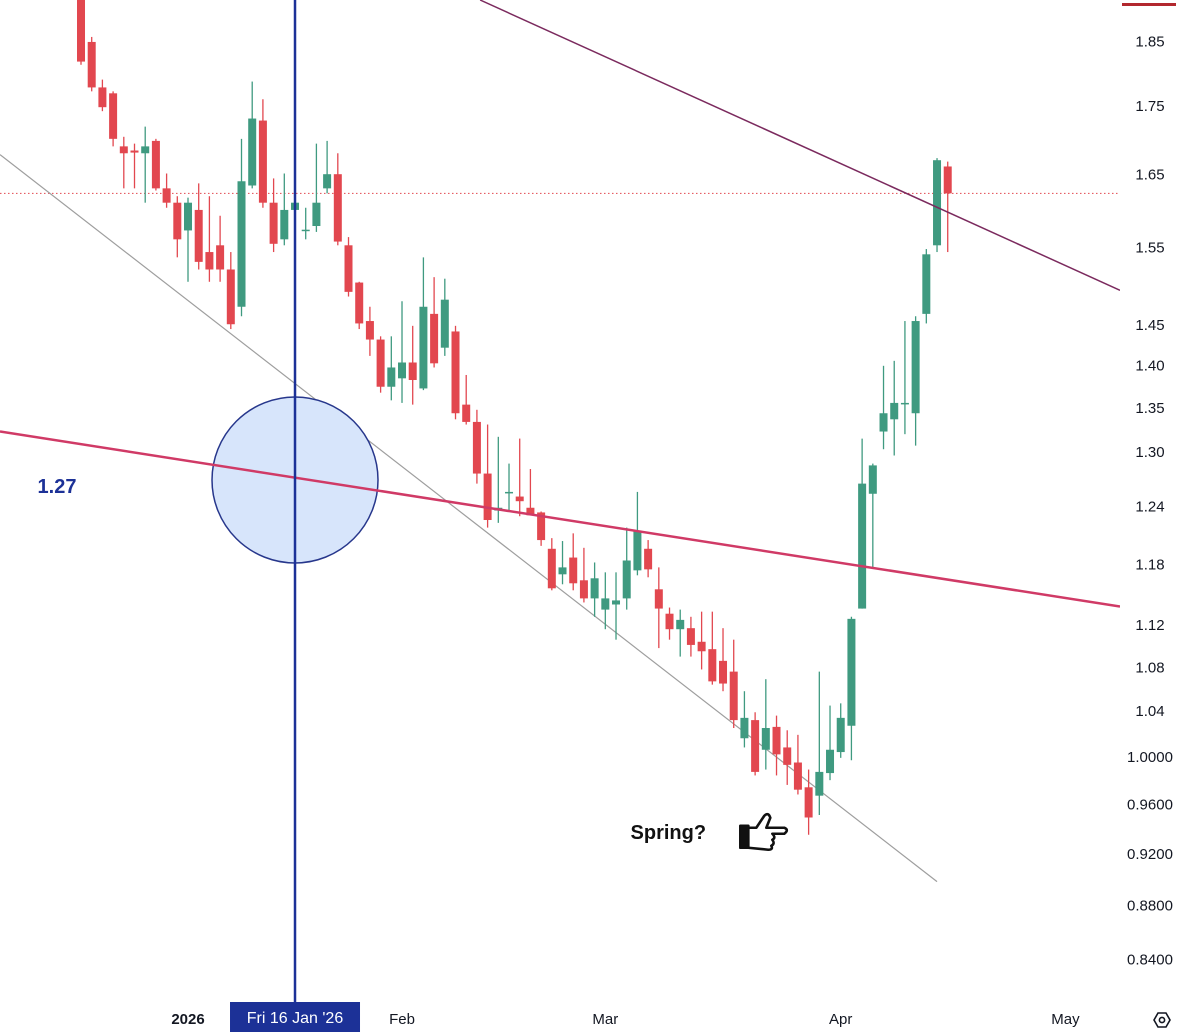 This screenshot has height=1034, width=1200. Describe the element at coordinates (1150, 905) in the screenshot. I see `y-tick-label: 0.8800` at that location.